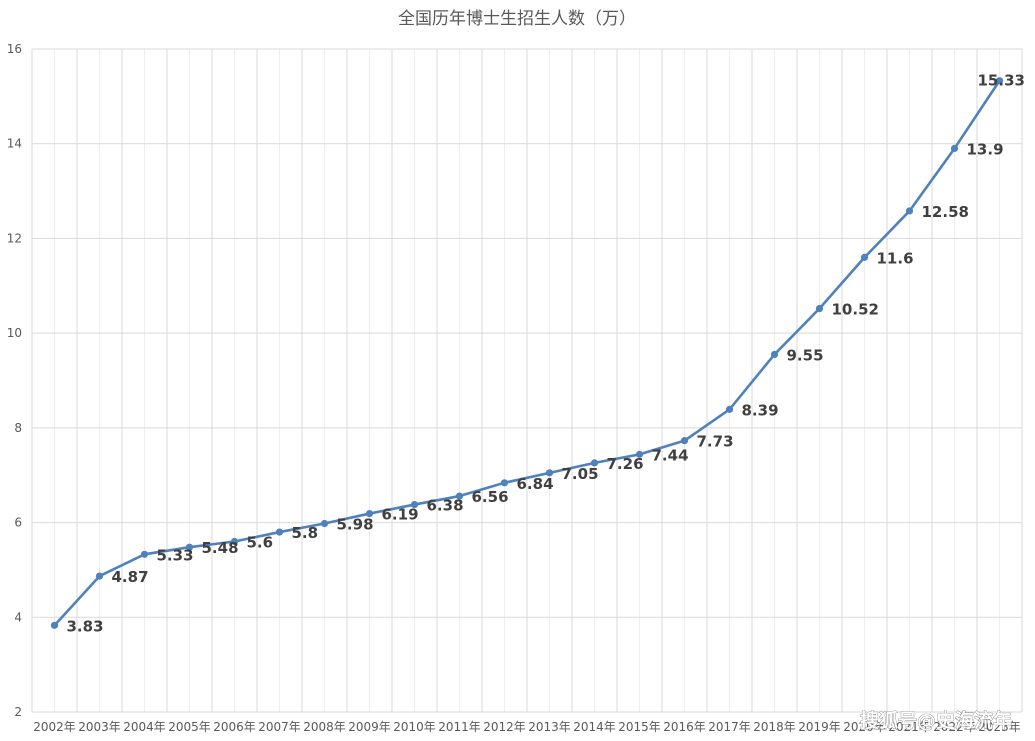 The image size is (1035, 741). Describe the element at coordinates (18, 523) in the screenshot. I see `y-tick-label: 6` at that location.